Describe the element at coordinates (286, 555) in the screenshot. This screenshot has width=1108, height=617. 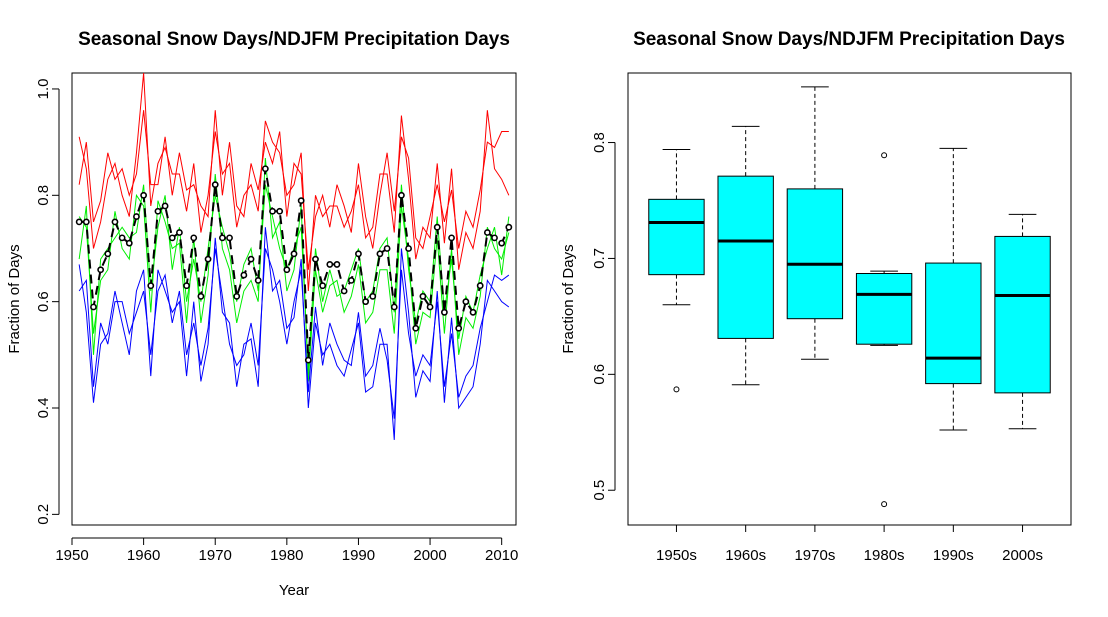
I see `left-x-tick-label: 1980` at that location.